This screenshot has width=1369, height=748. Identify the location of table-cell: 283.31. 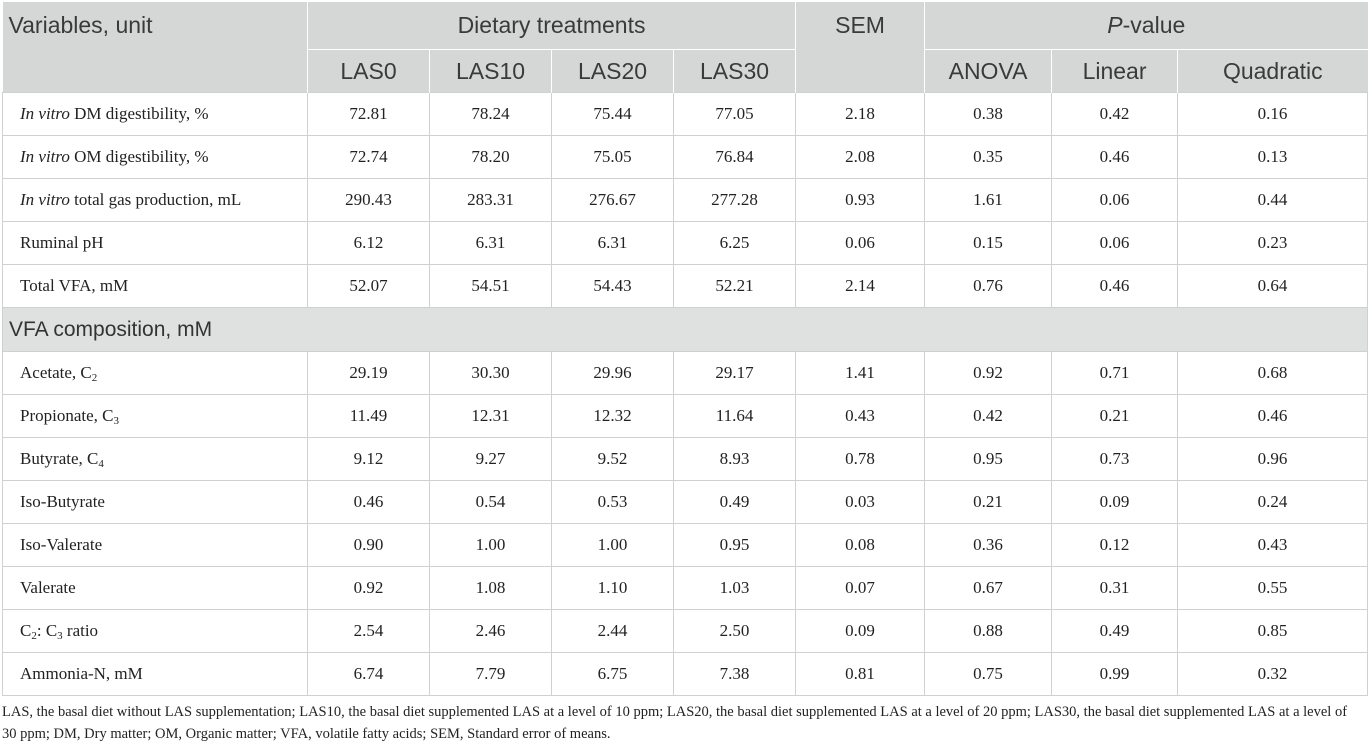
(490, 200).